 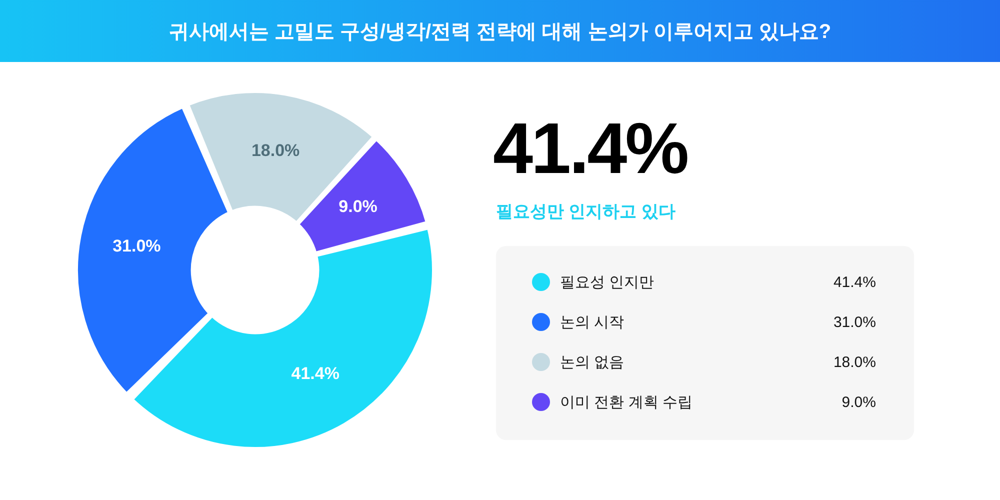 I want to click on legend-label: 논의 시작, so click(x=593, y=322).